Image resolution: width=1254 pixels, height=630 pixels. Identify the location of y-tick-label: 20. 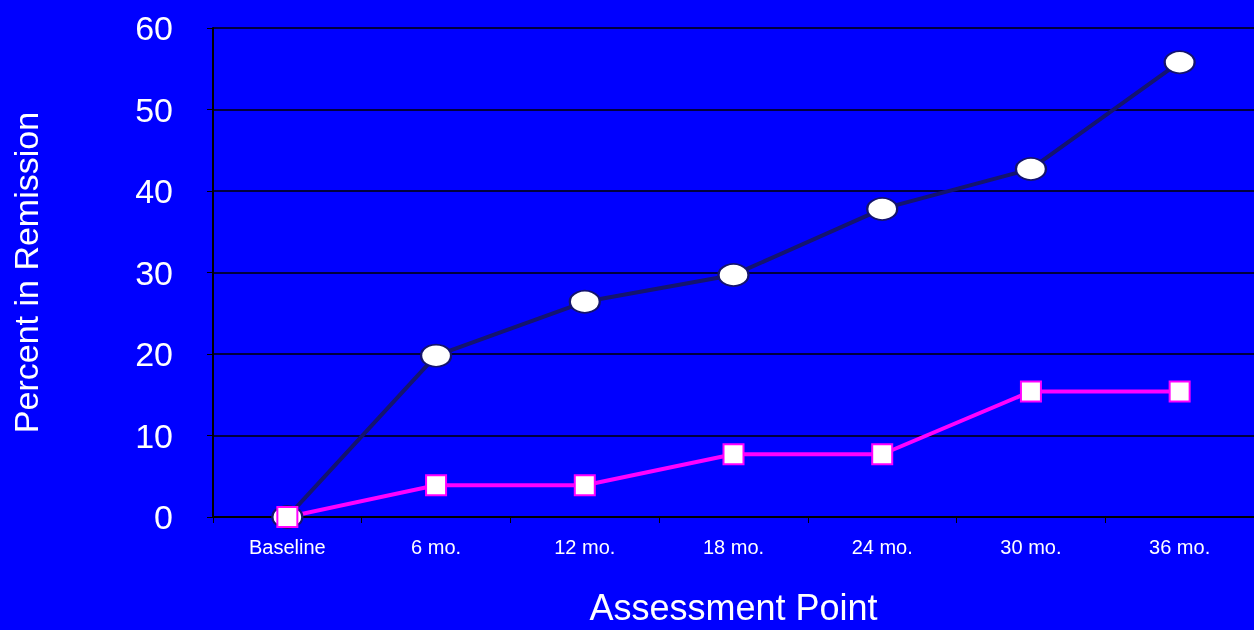
(154, 354).